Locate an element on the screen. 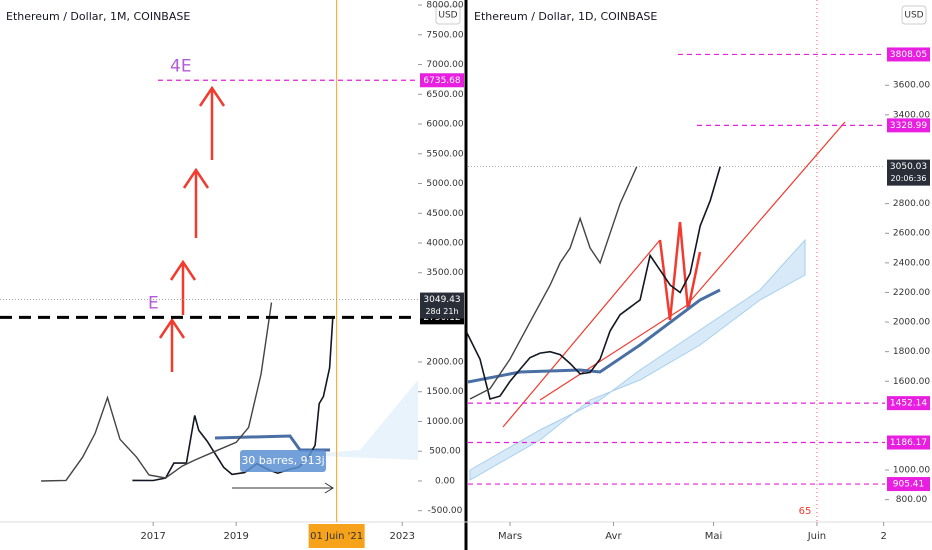 The height and width of the screenshot is (550, 932). x-tick-label: 01 Juin '21 is located at coordinates (336, 536).